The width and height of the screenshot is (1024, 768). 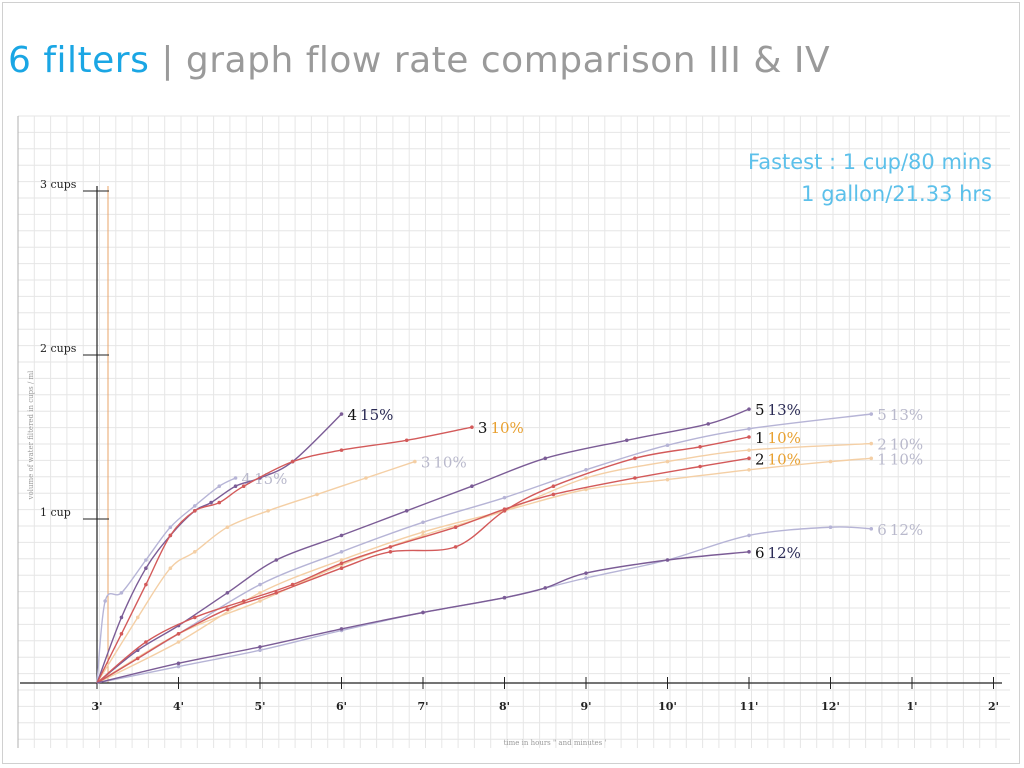 I want to click on series-label-10: 2 10%, so click(x=900, y=445).